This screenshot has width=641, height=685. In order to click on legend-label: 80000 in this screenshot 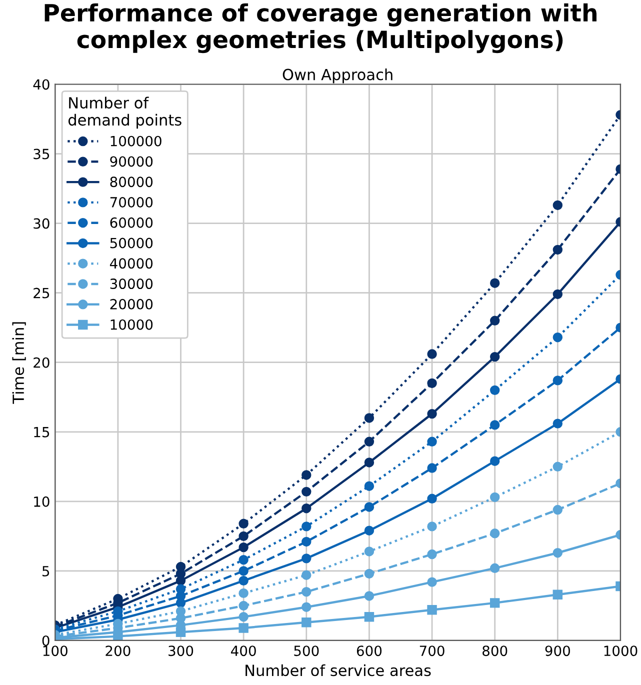, I will do `click(131, 182)`.